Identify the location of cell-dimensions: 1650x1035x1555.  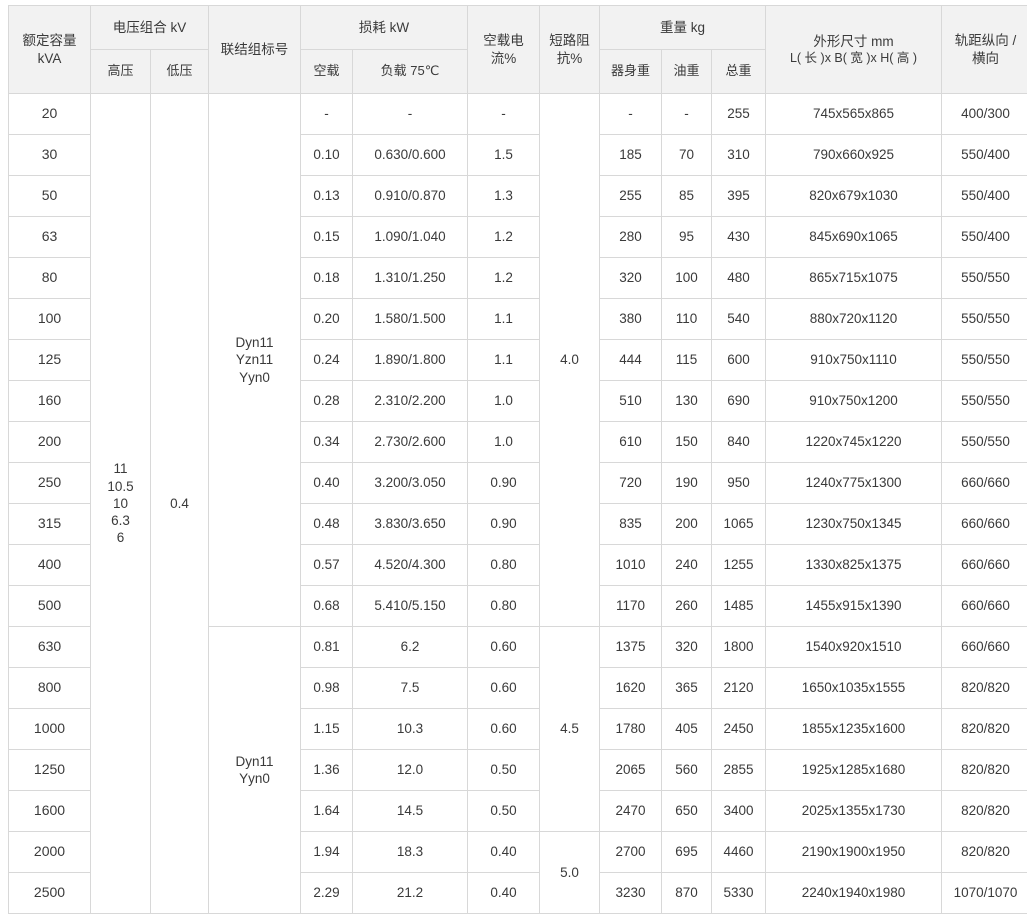
(854, 688).